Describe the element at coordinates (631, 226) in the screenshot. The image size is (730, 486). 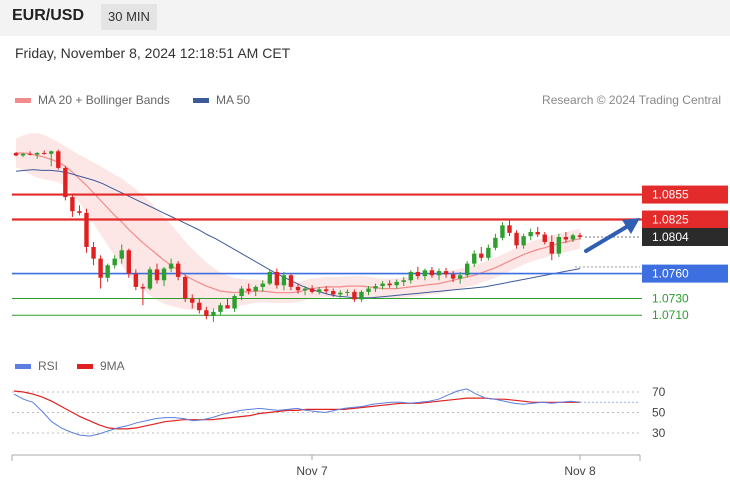
I see `forecast-arrow-head` at that location.